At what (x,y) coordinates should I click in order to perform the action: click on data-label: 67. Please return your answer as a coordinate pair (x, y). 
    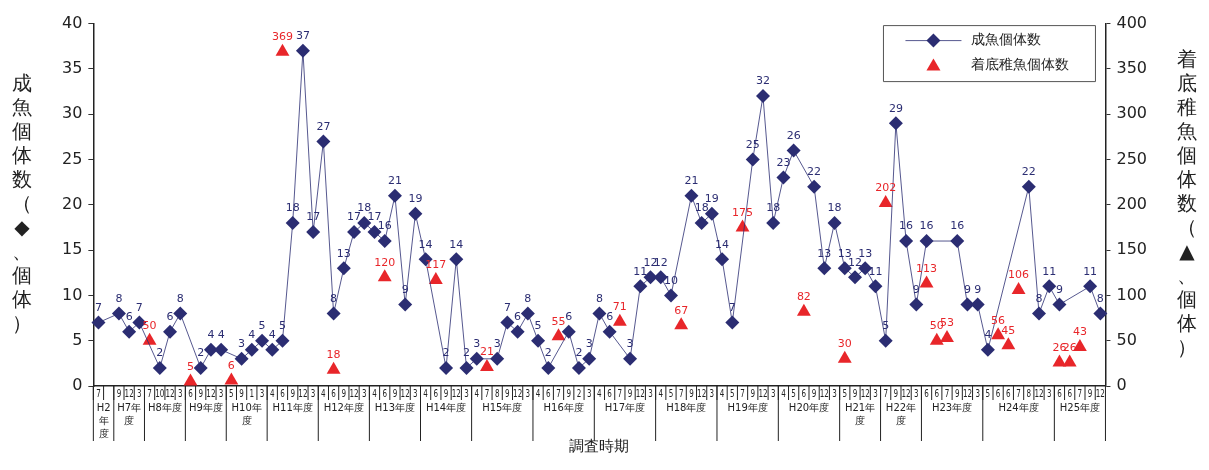
    Looking at the image, I should click on (681, 310).